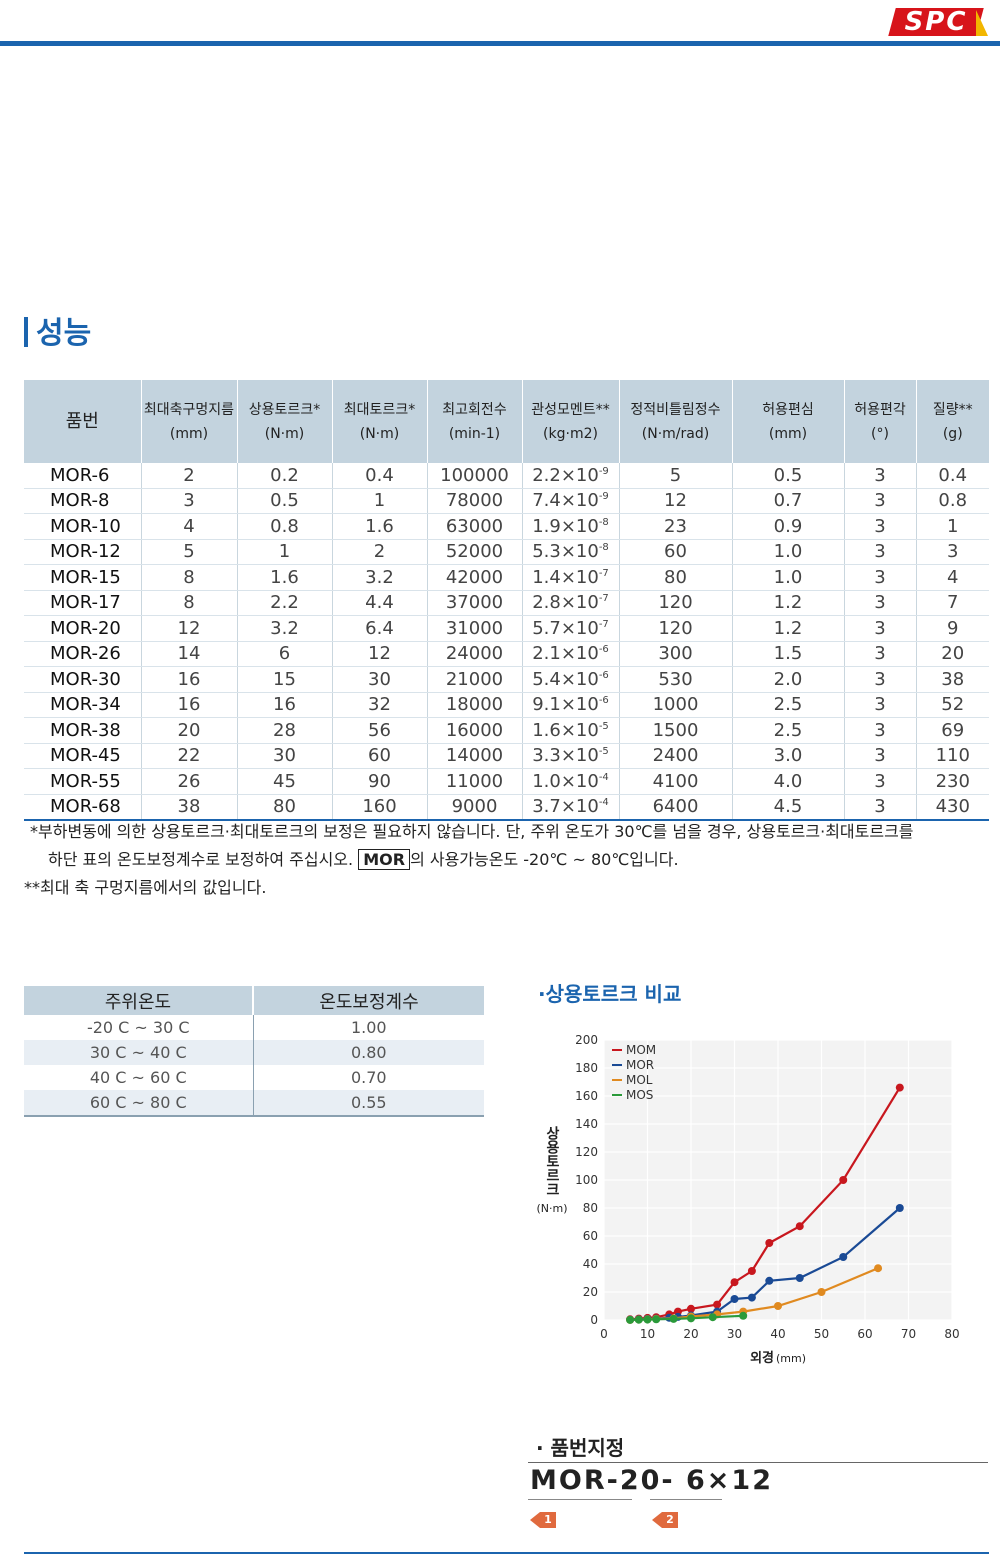  I want to click on spec-header-2: 상용토르크* (N·m), so click(285, 421).